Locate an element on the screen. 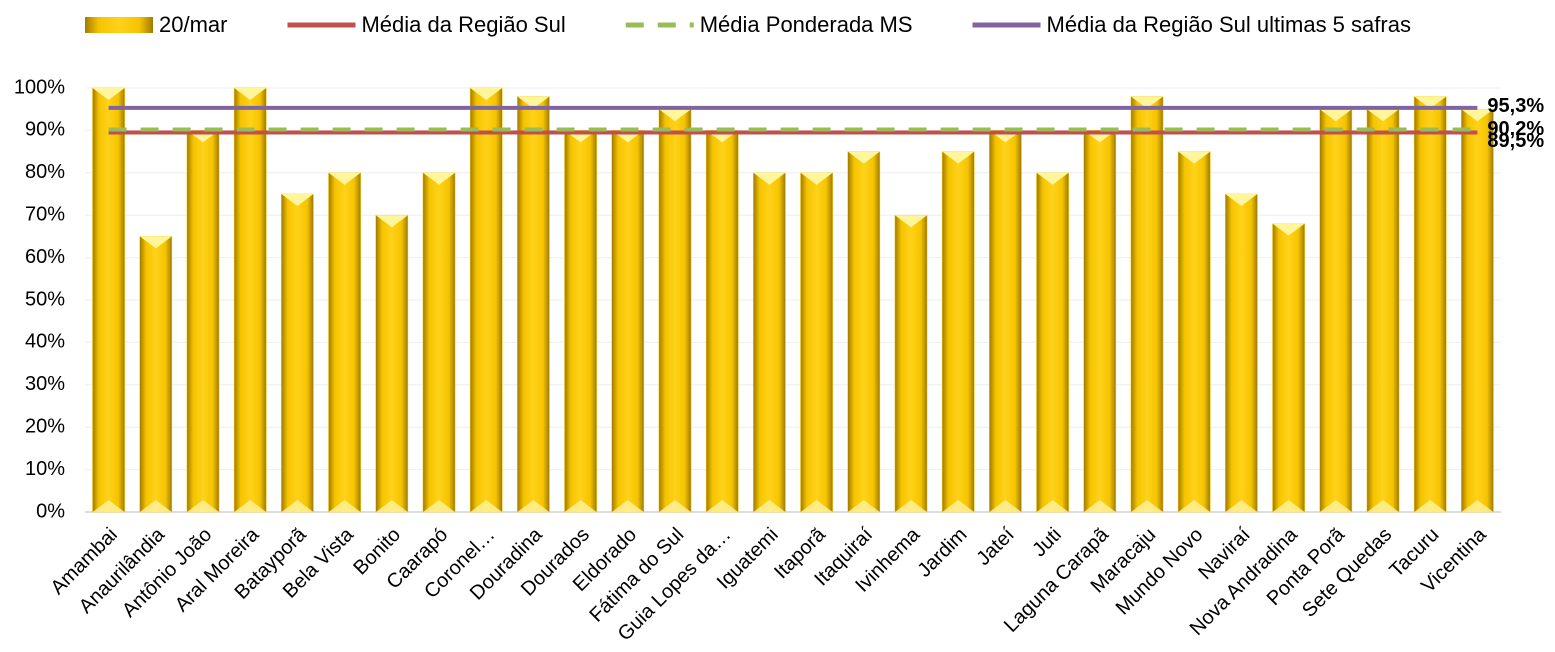 Image resolution: width=1555 pixels, height=652 pixels. y-tick-label: 40% is located at coordinates (45, 342).